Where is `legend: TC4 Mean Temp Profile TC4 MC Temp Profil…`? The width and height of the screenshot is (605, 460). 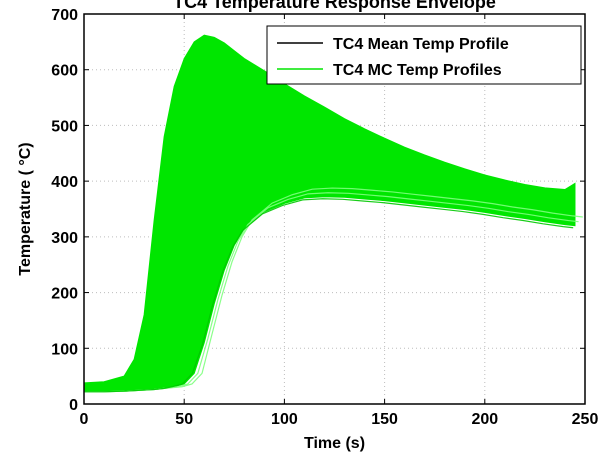 legend: TC4 Mean Temp Profile TC4 MC Temp Profil… is located at coordinates (424, 55).